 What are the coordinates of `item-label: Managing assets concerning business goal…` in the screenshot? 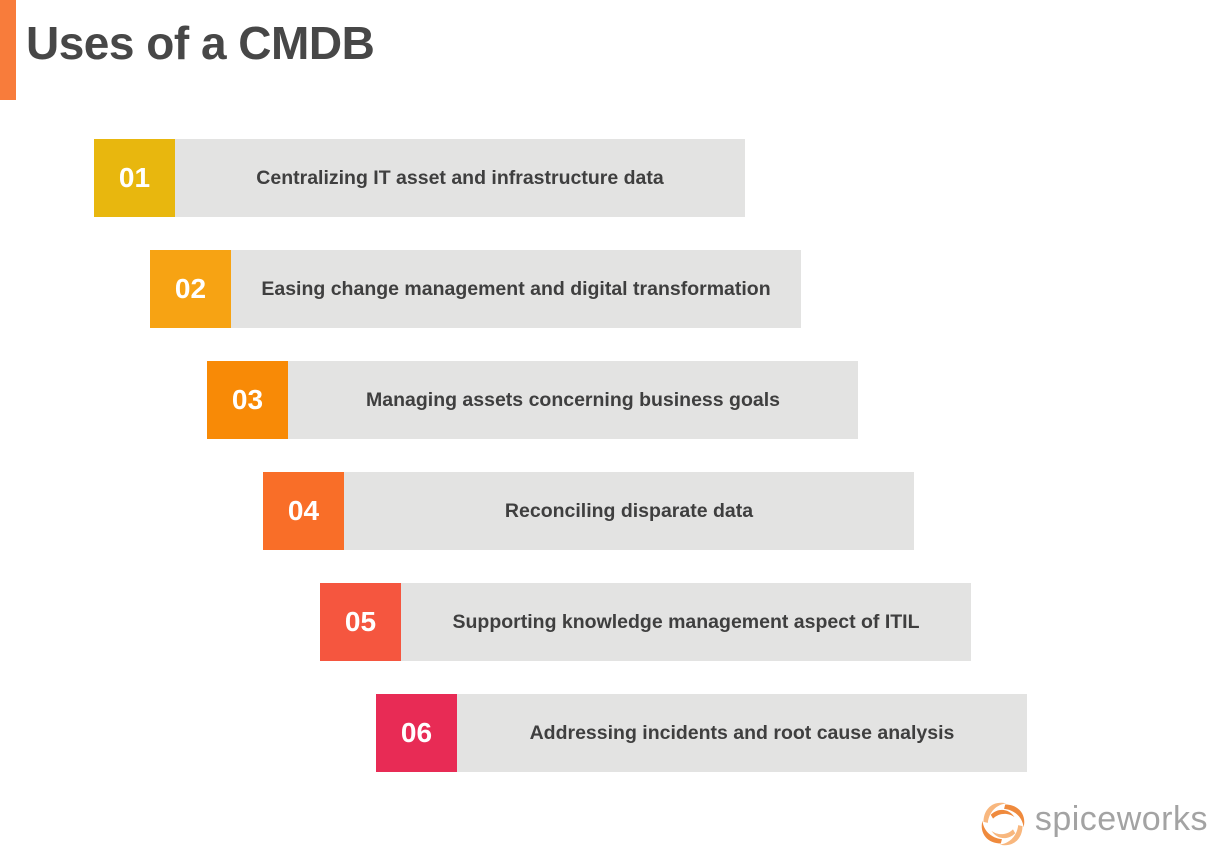 It's located at (573, 400).